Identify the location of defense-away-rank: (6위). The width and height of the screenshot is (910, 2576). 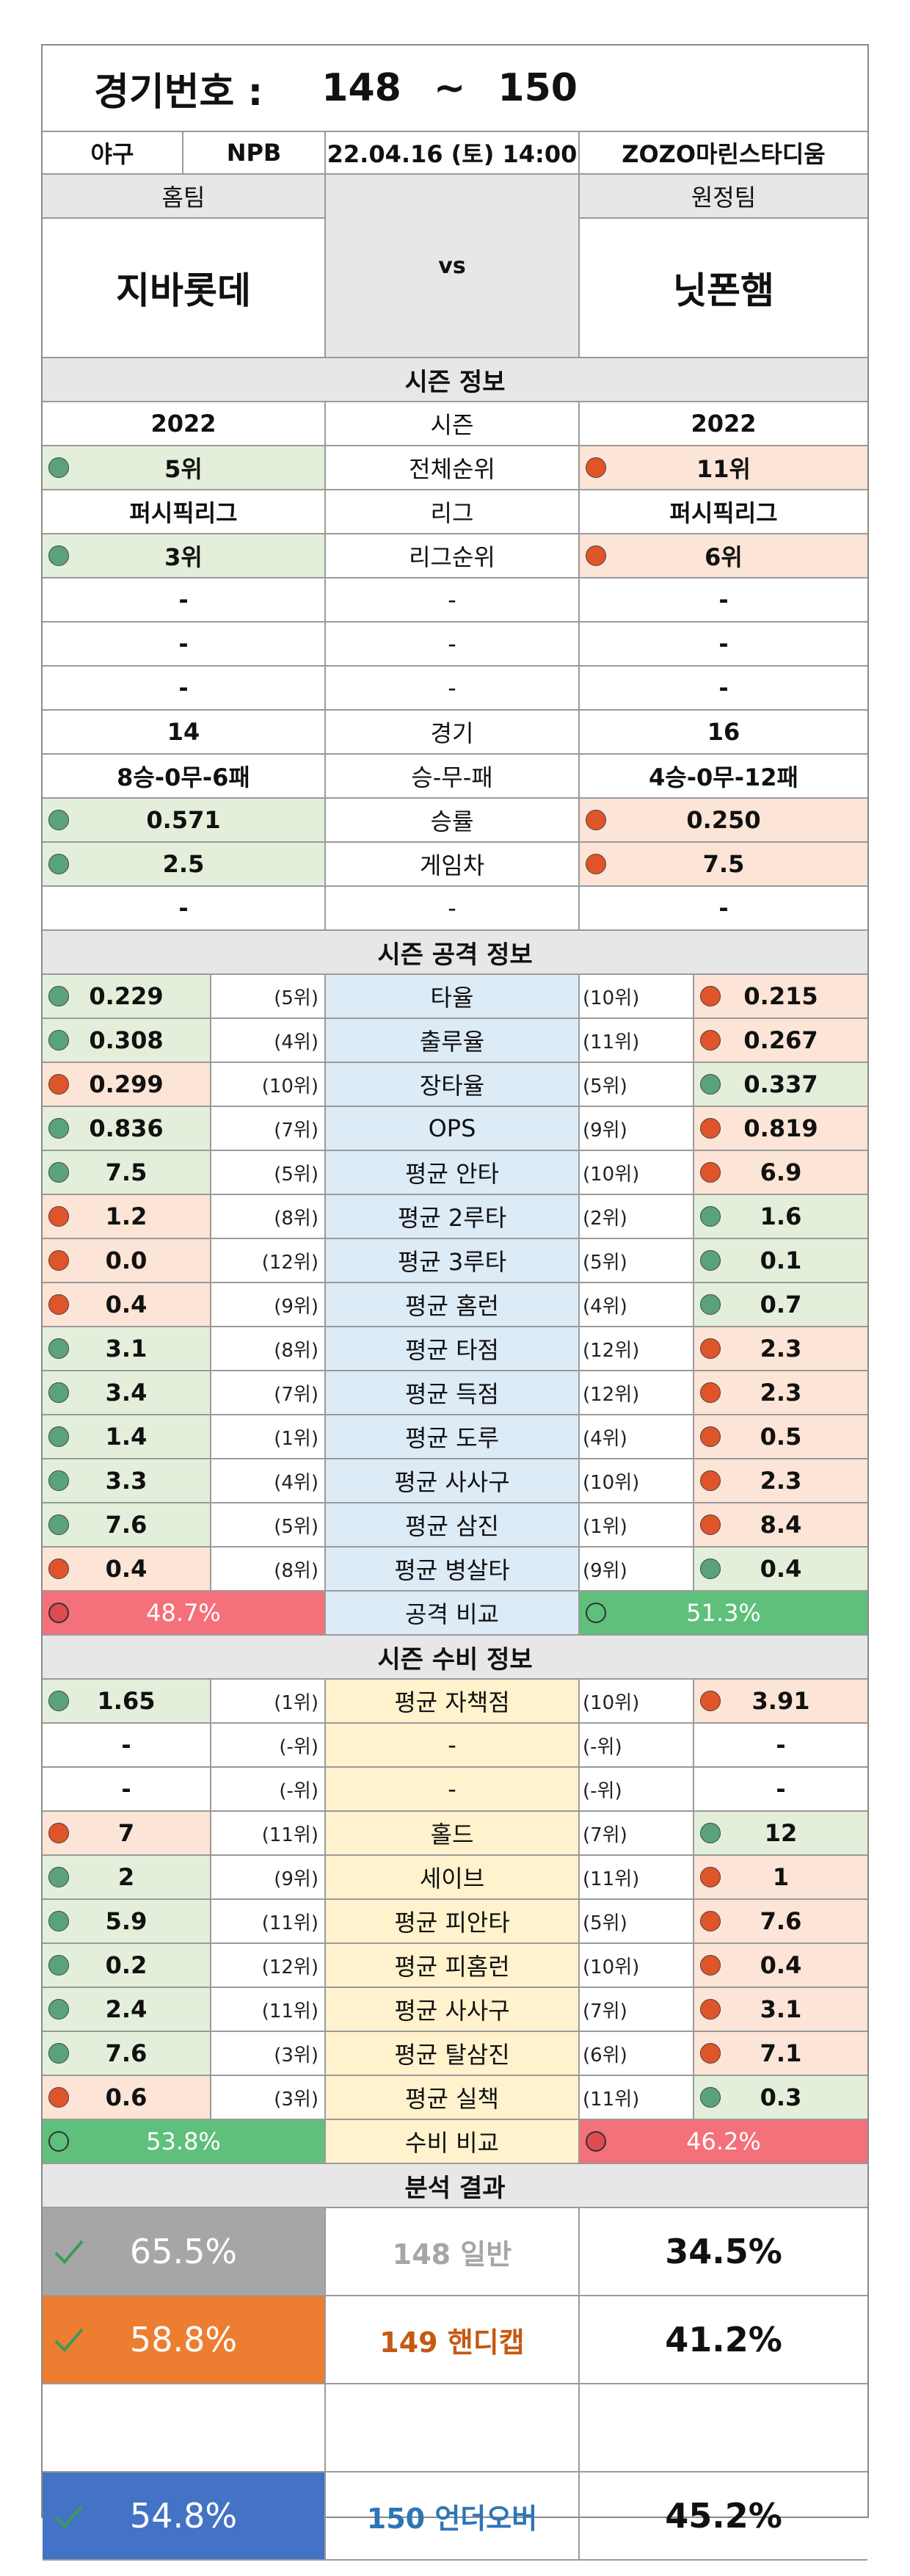
(637, 2054).